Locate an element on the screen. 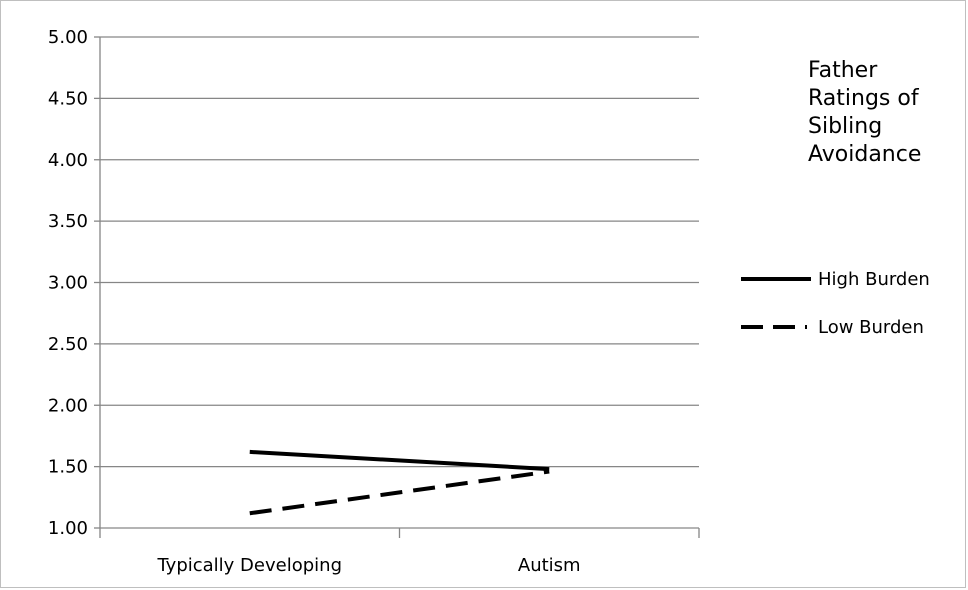  y-tick-label: 3.50 is located at coordinates (68, 221).